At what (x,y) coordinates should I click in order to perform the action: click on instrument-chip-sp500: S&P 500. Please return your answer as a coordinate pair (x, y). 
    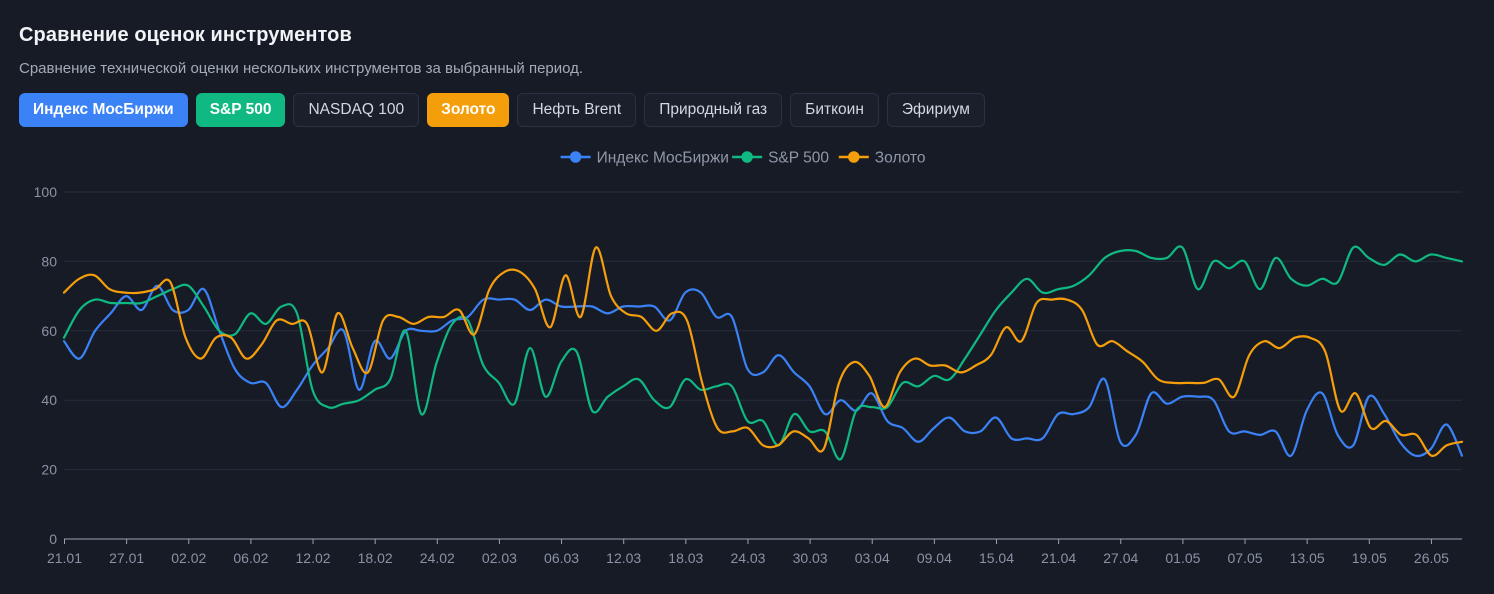
    Looking at the image, I should click on (240, 110).